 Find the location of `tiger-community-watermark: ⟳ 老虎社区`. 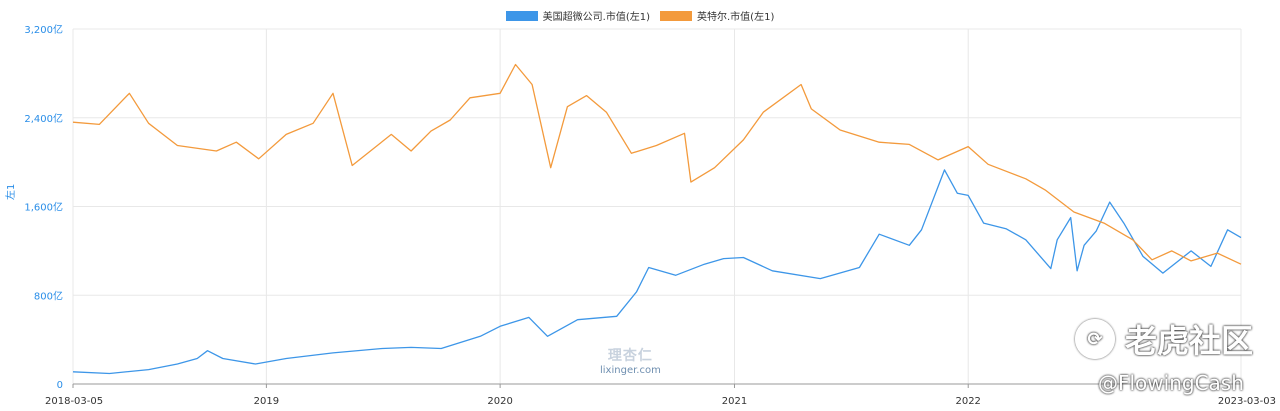

tiger-community-watermark: ⟳ 老虎社区 is located at coordinates (1164, 339).